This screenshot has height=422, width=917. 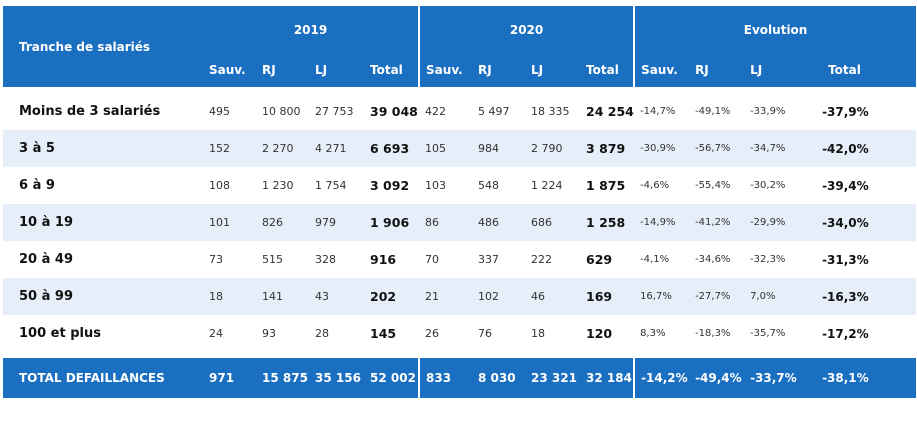 What do you see at coordinates (606, 148) in the screenshot?
I see `cell-2020-total: 3 879` at bounding box center [606, 148].